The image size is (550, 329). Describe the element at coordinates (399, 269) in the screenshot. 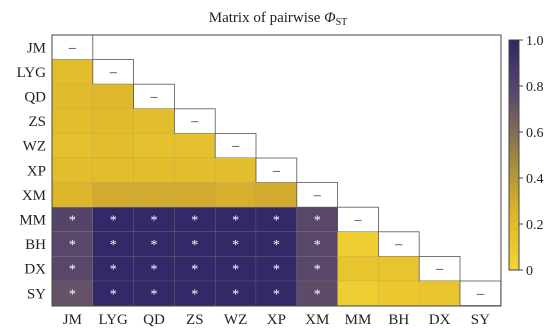

I see `cell-DX-BH` at that location.